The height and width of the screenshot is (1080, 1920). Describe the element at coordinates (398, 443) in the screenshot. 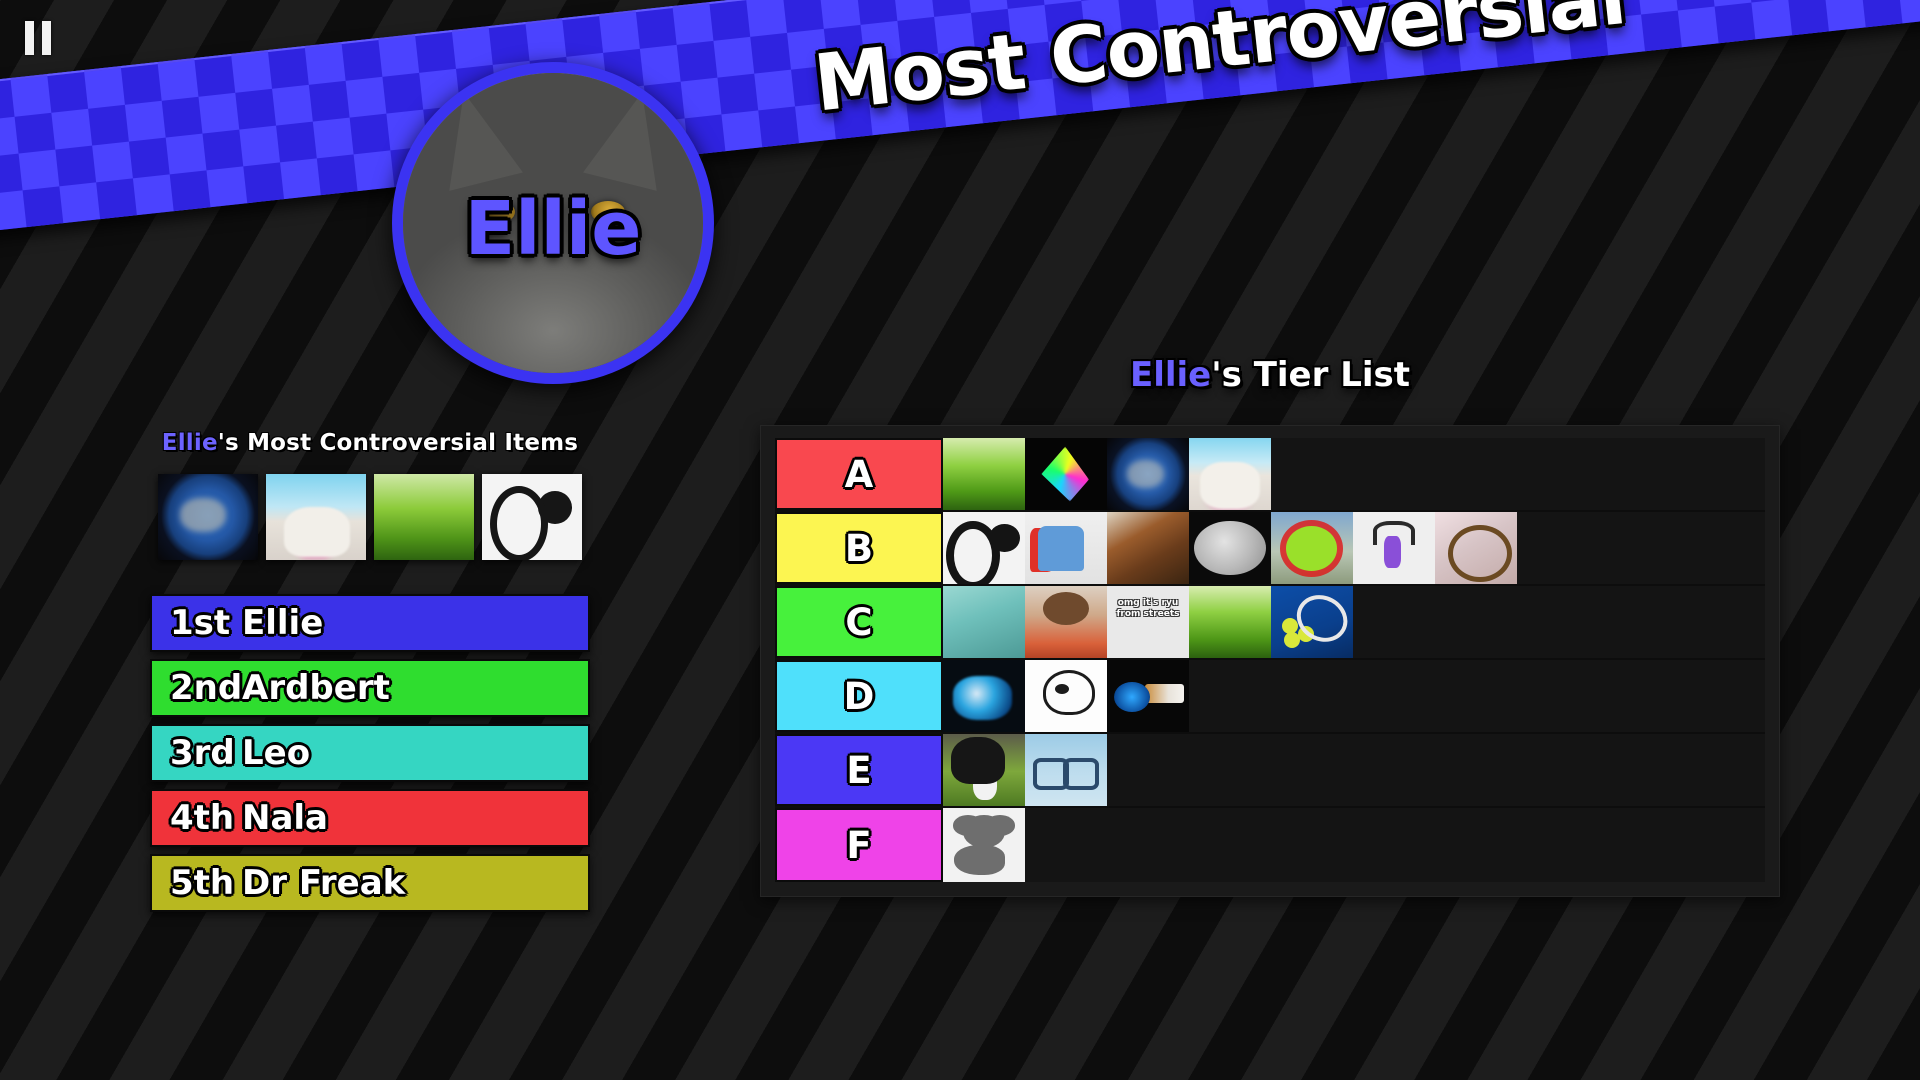

I see `controversial-heading-rest: 's Most Controversial Items` at that location.